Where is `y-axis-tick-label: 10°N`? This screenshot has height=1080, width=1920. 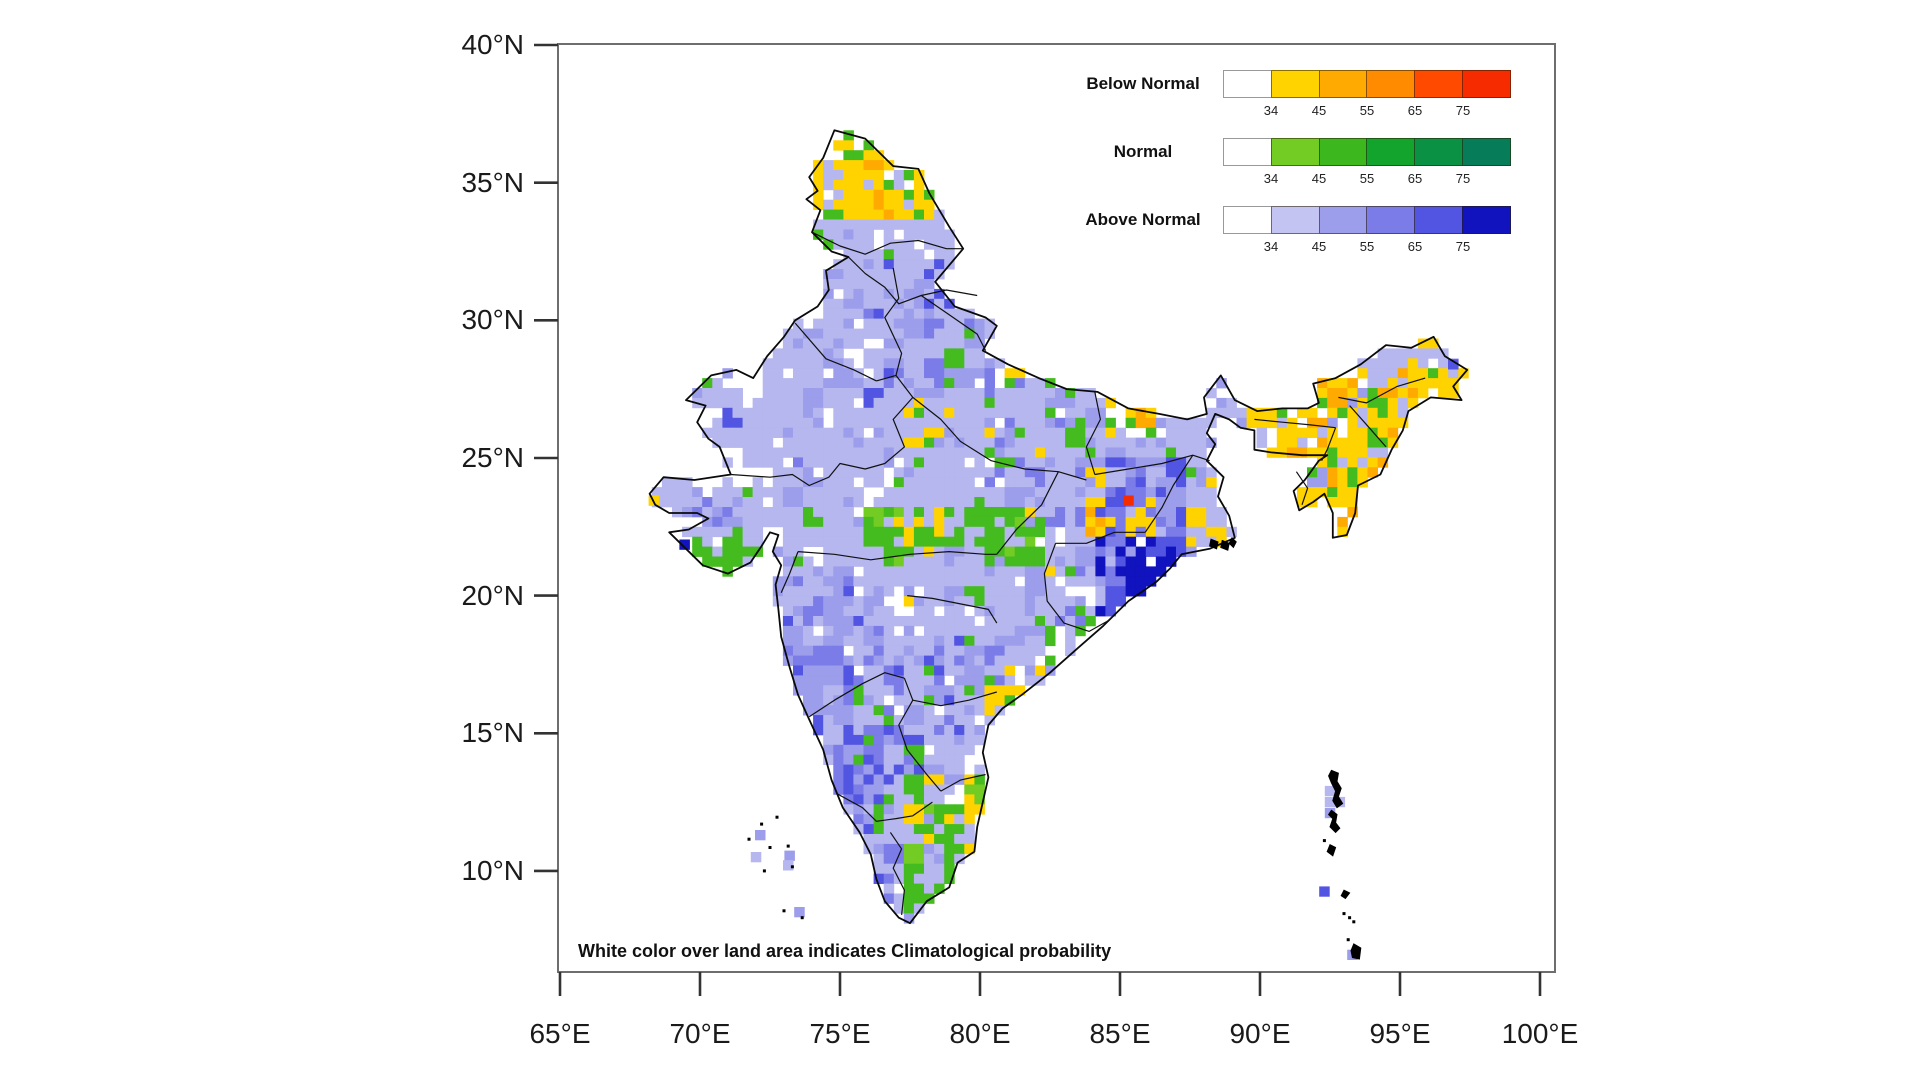 y-axis-tick-label: 10°N is located at coordinates (492, 870).